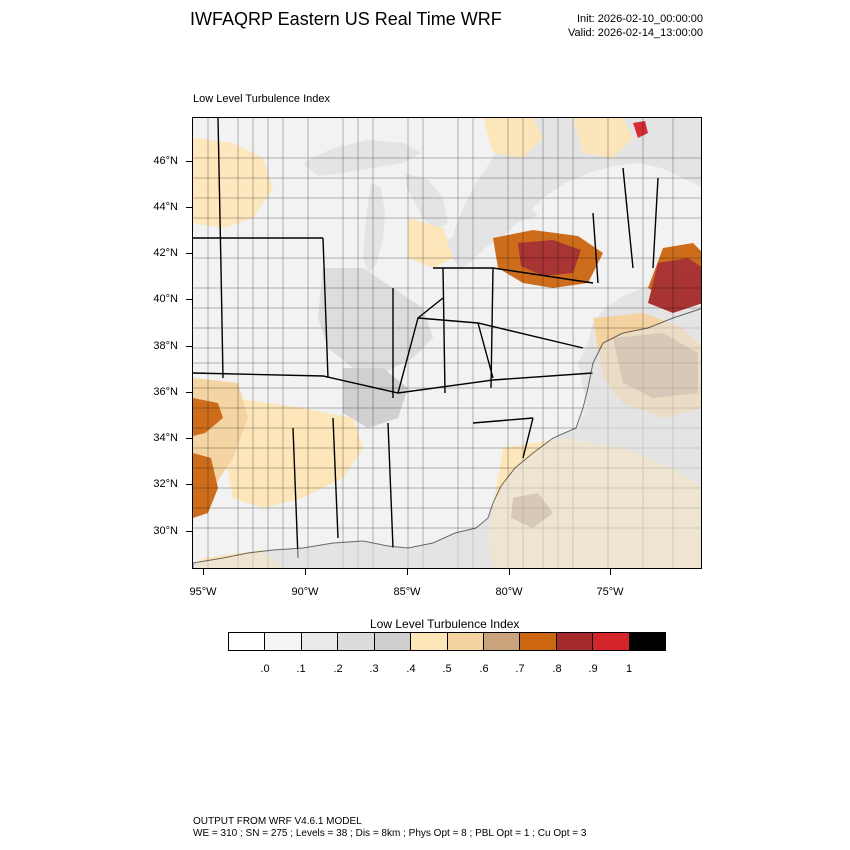  Describe the element at coordinates (374, 669) in the screenshot. I see `colorbar-label: .3` at that location.